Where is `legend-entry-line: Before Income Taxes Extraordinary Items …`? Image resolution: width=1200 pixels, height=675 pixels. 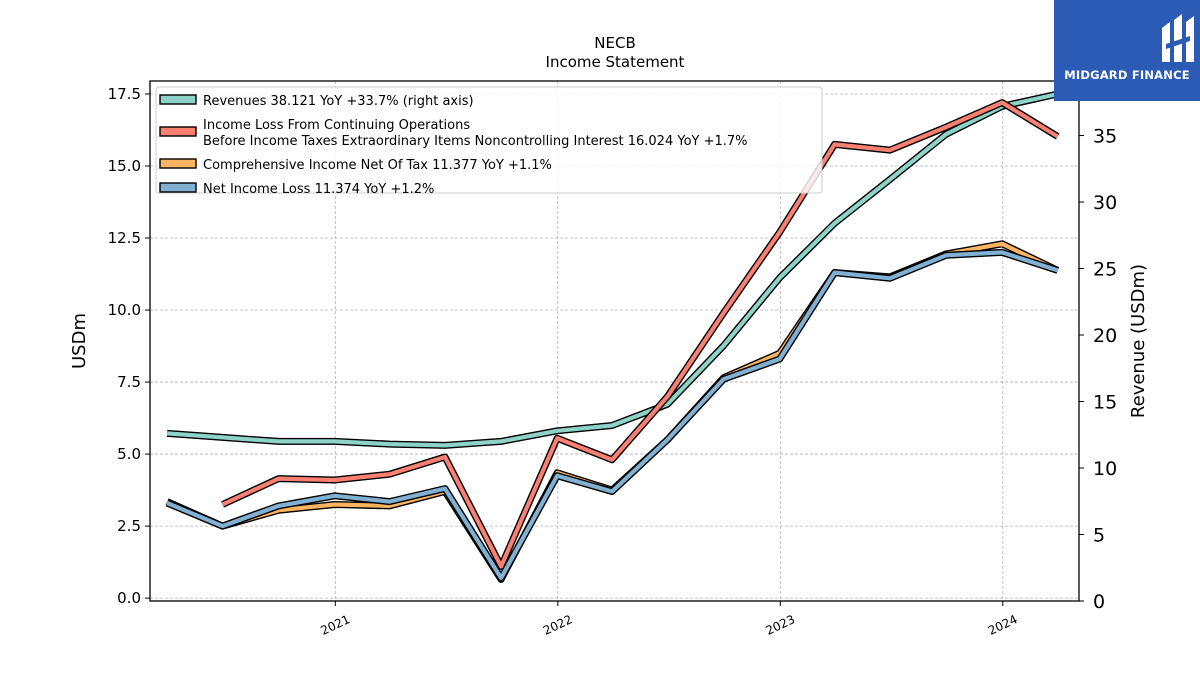 legend-entry-line: Before Income Taxes Extraordinary Items … is located at coordinates (475, 141).